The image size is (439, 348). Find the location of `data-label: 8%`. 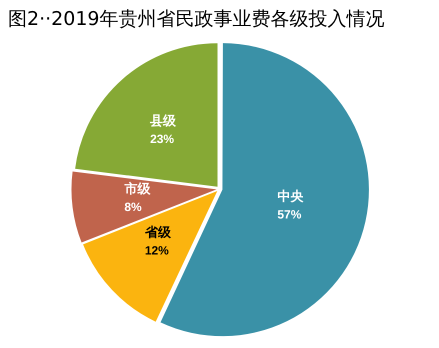

data-label: 8% is located at coordinates (133, 207).